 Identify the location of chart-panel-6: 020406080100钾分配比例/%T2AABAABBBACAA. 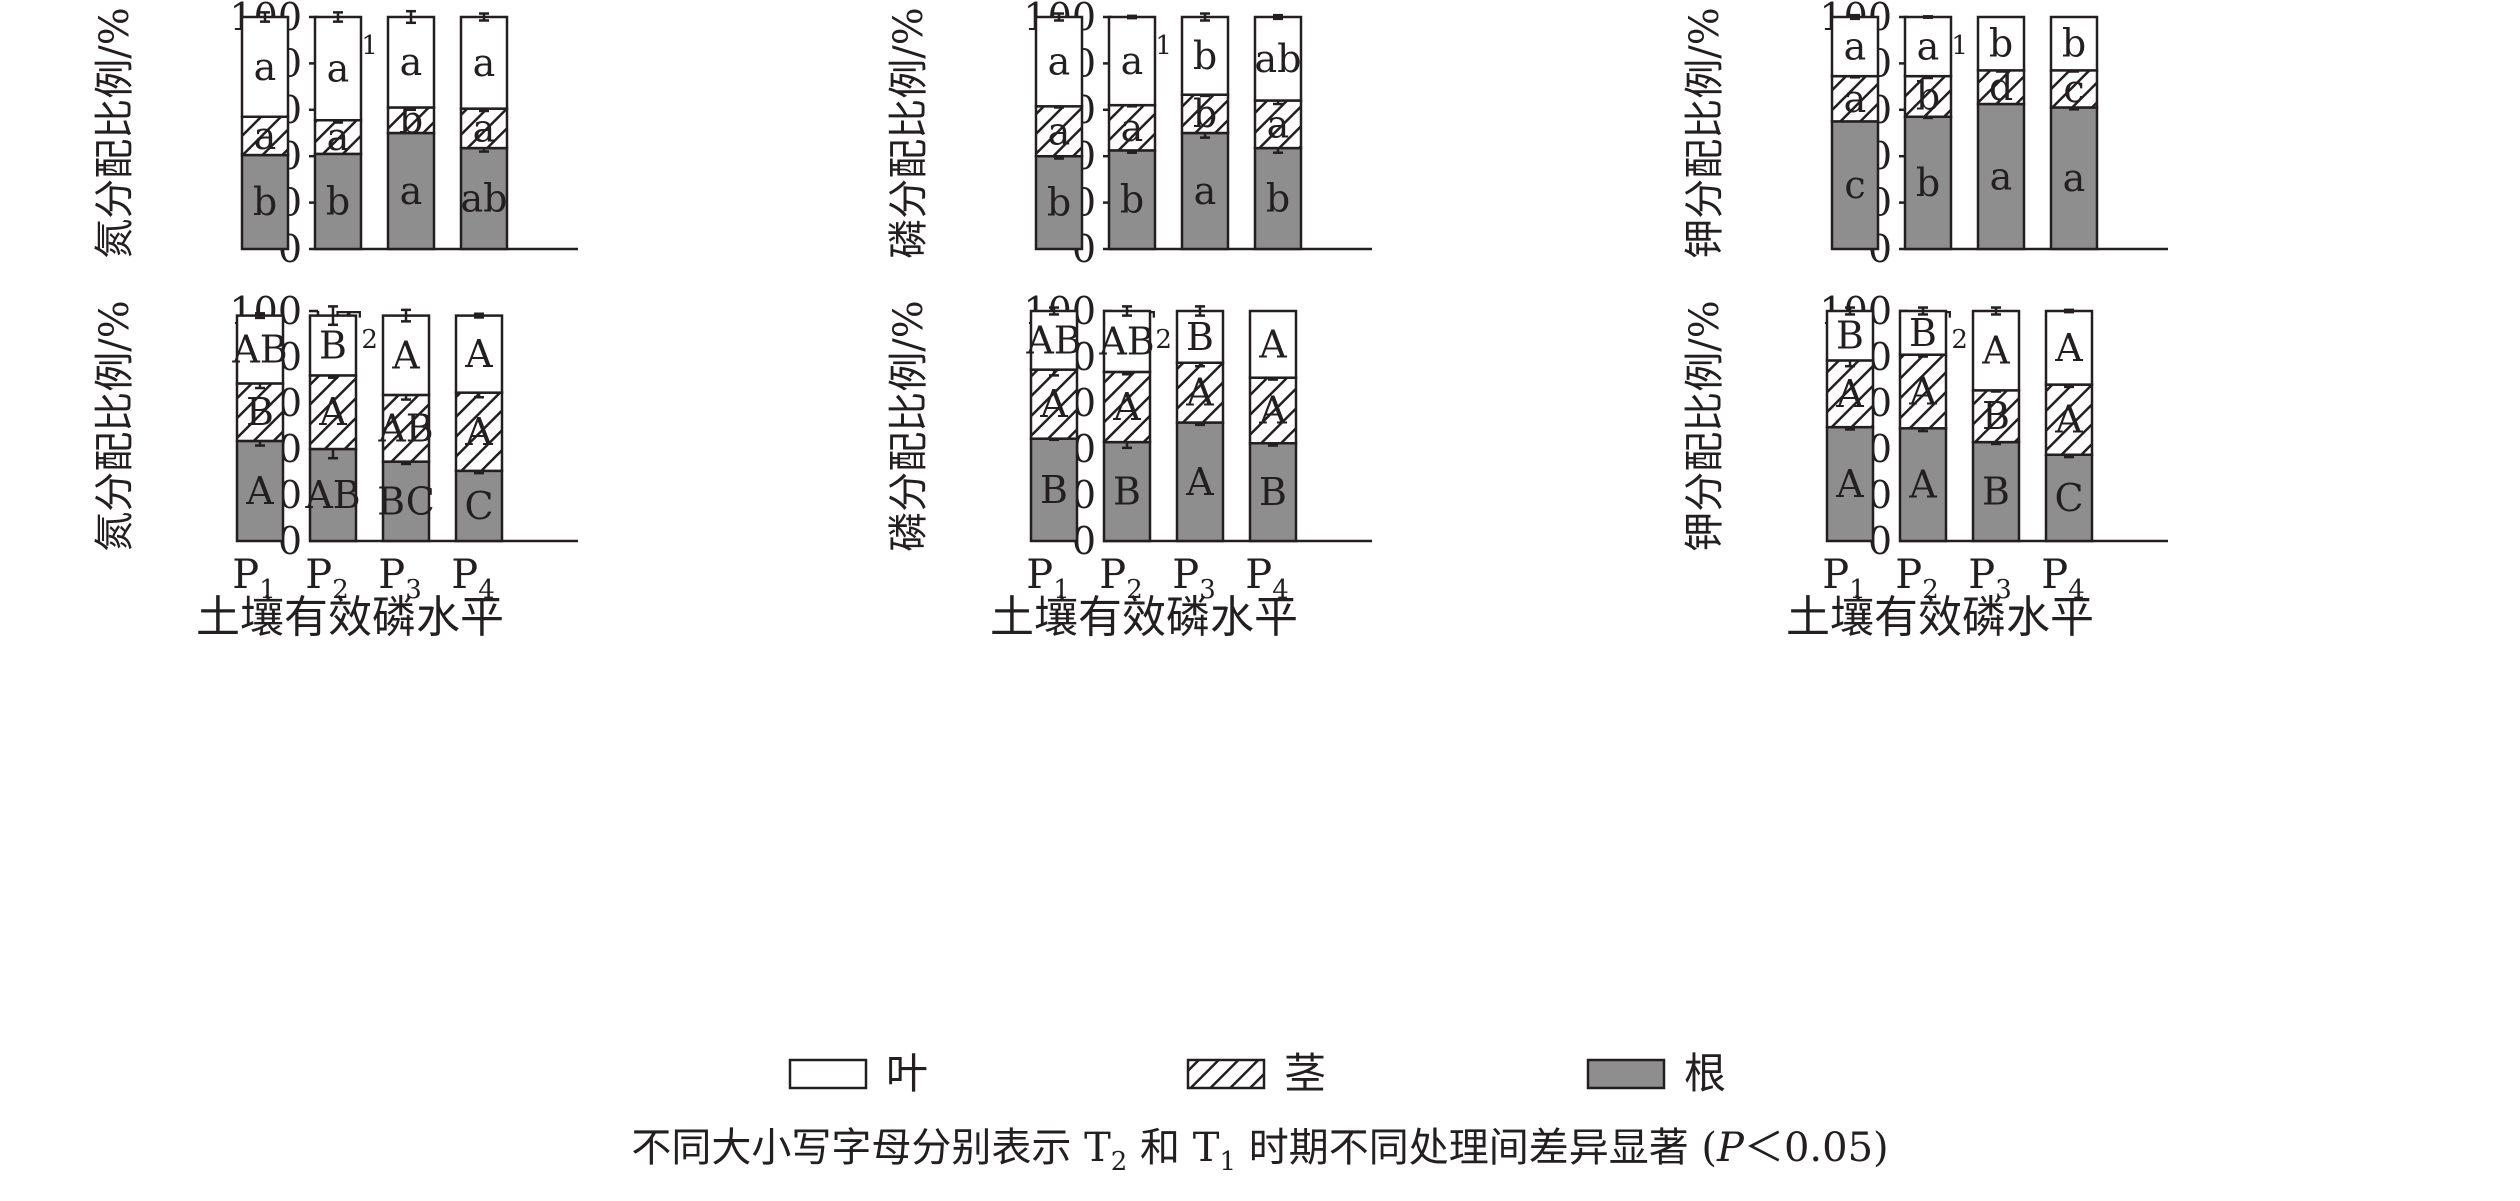
(1925, 426).